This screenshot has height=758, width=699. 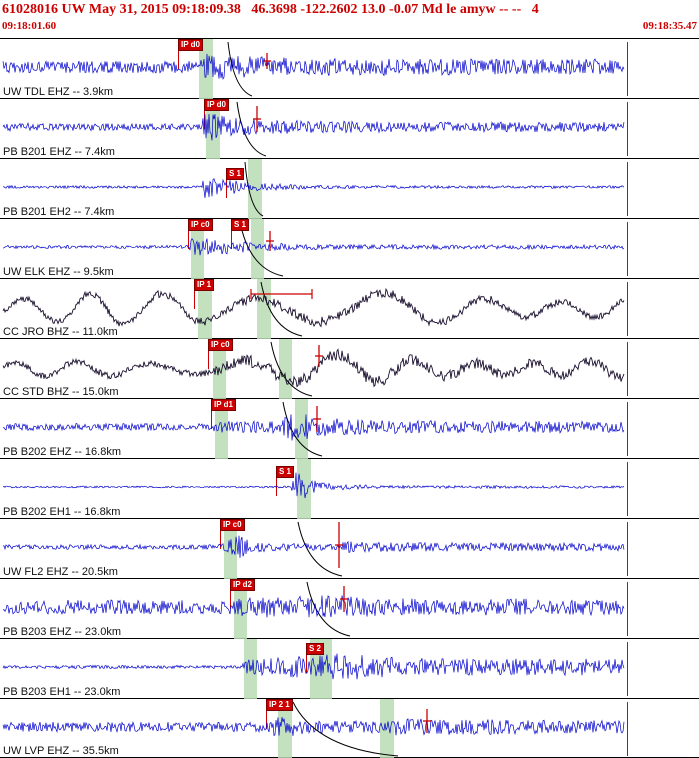 What do you see at coordinates (349, 668) in the screenshot?
I see `trace-panel-pb-b203-eh1: S 2 PB B203 EH1 -- 23.0km` at bounding box center [349, 668].